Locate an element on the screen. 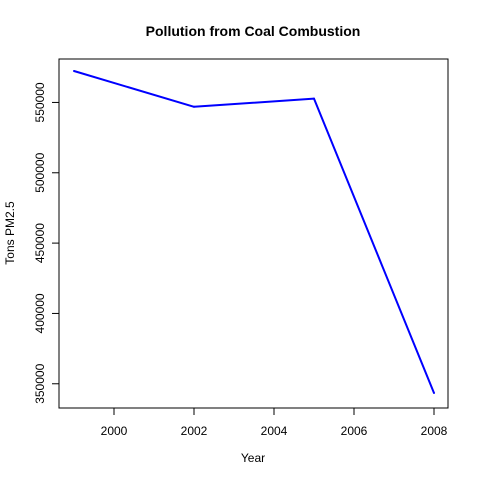 The width and height of the screenshot is (480, 480). x-tick-label: 2004 is located at coordinates (274, 431).